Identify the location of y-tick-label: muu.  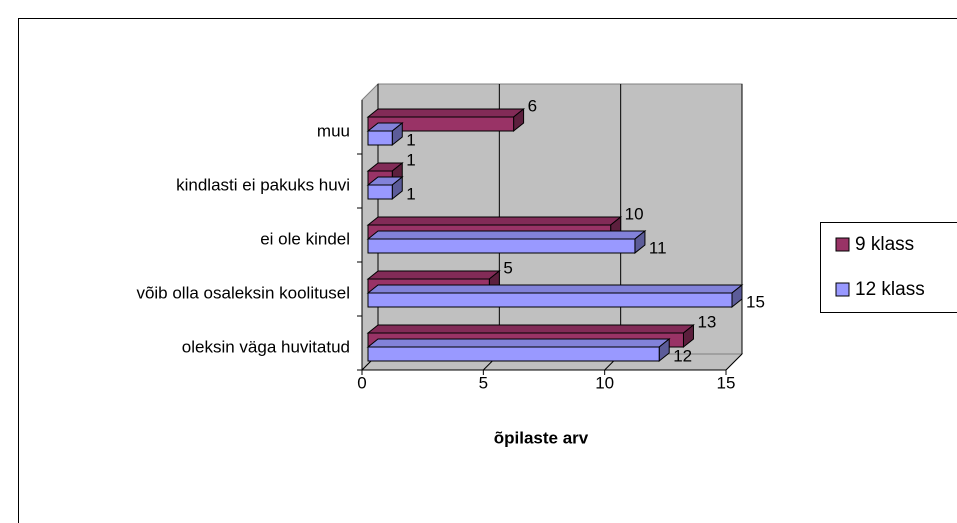
(333, 130).